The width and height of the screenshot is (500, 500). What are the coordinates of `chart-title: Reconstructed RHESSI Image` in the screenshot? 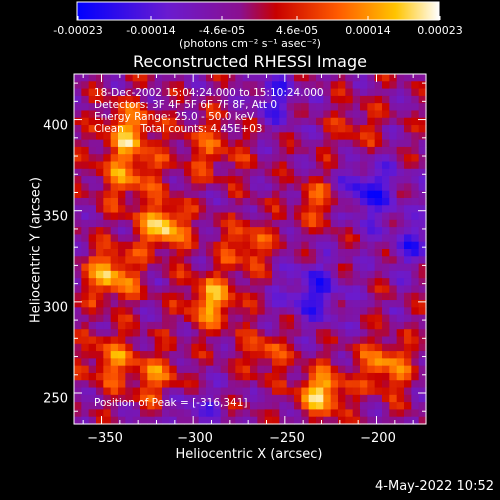 It's located at (250, 61).